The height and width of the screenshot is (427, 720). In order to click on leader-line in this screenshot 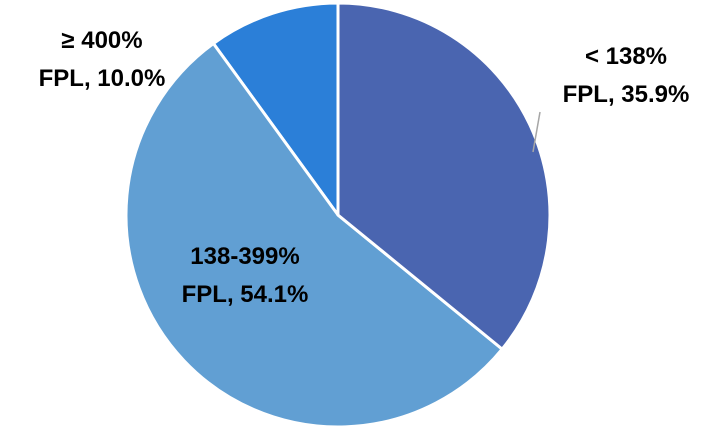, I will do `click(536, 132)`.